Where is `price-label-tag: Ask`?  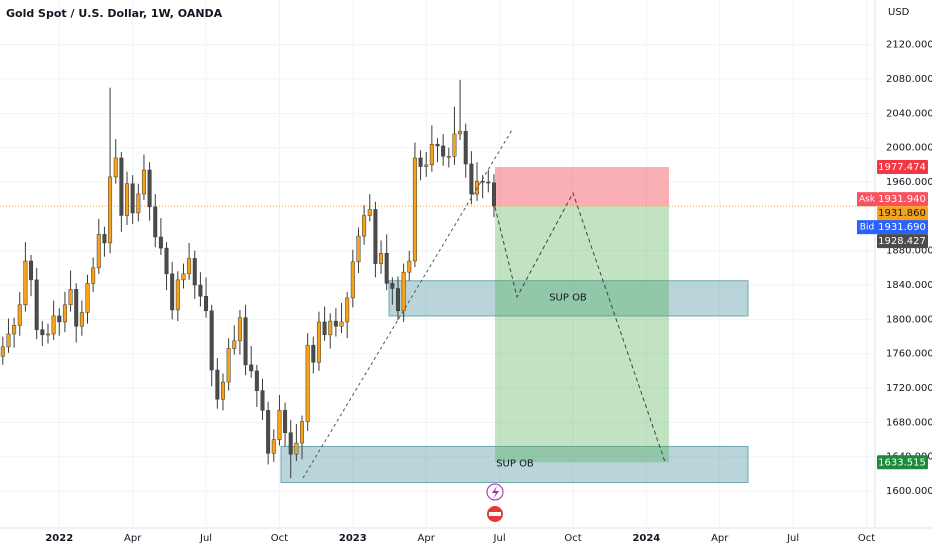 price-label-tag: Ask is located at coordinates (867, 200).